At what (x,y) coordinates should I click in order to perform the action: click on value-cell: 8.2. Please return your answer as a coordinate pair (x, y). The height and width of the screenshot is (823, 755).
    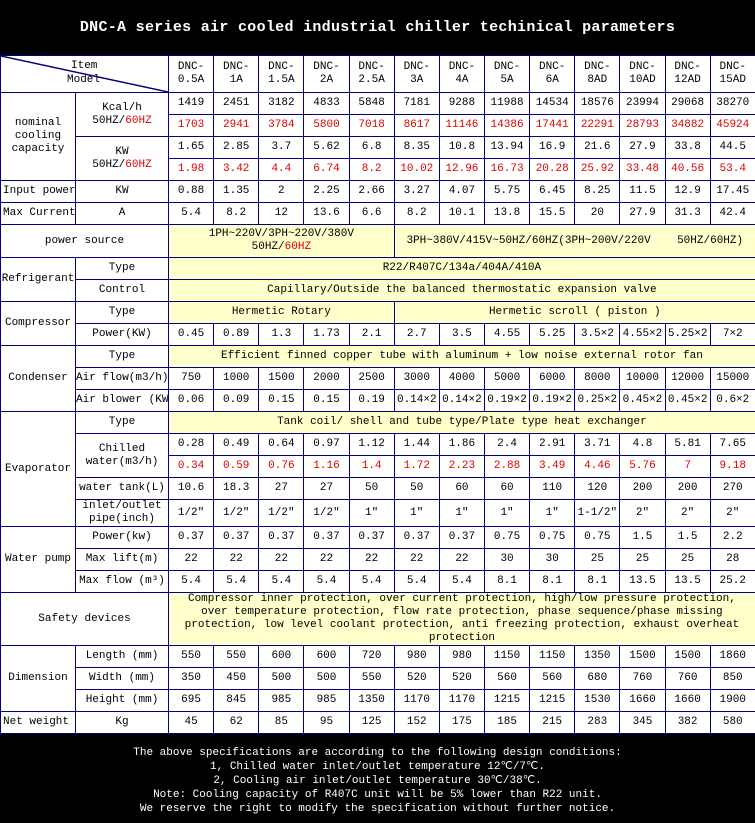
    Looking at the image, I should click on (371, 170).